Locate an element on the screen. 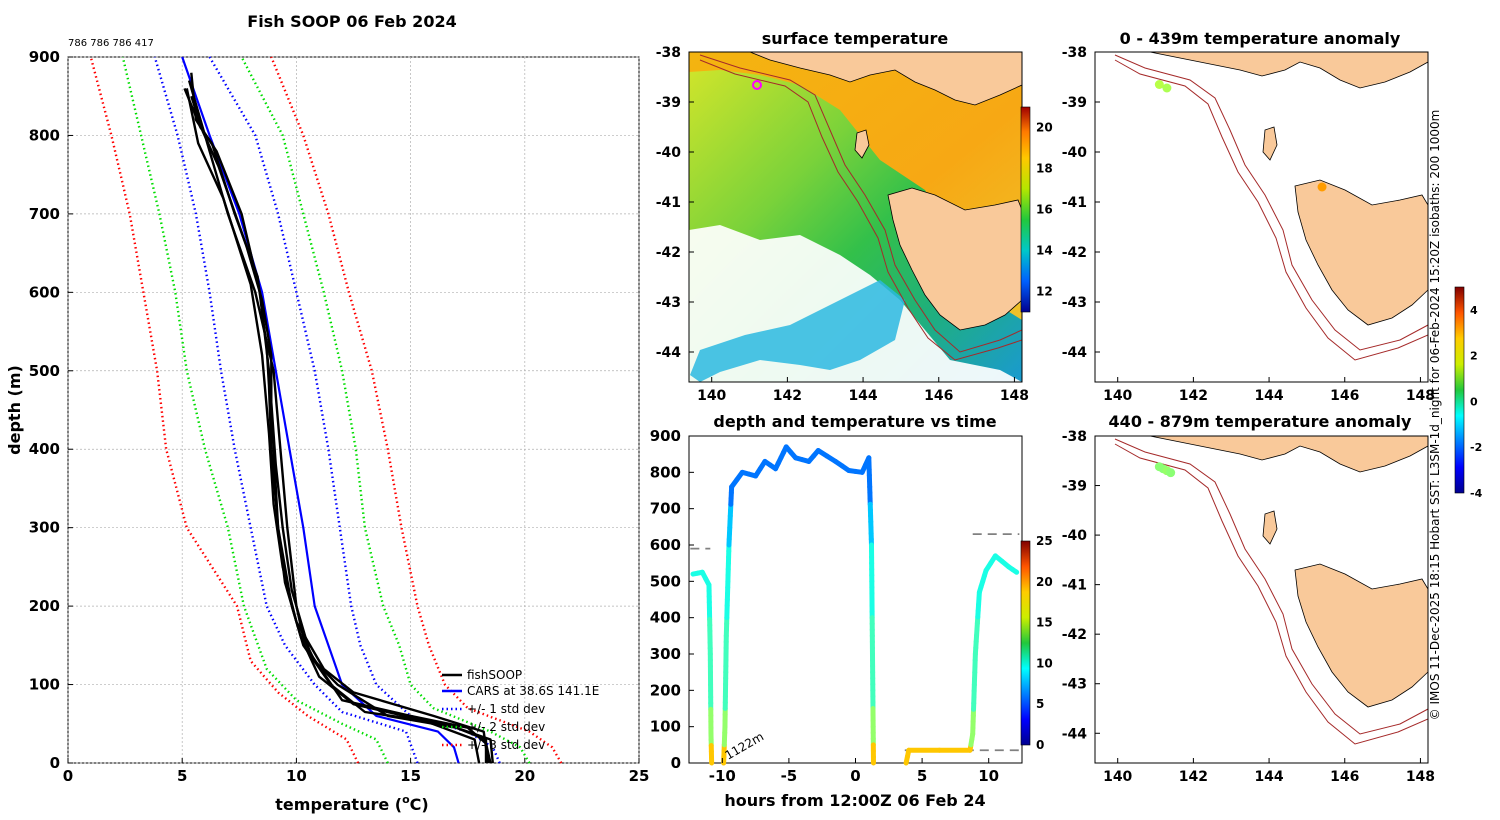  y-tick-label: -41 is located at coordinates (1074, 203).